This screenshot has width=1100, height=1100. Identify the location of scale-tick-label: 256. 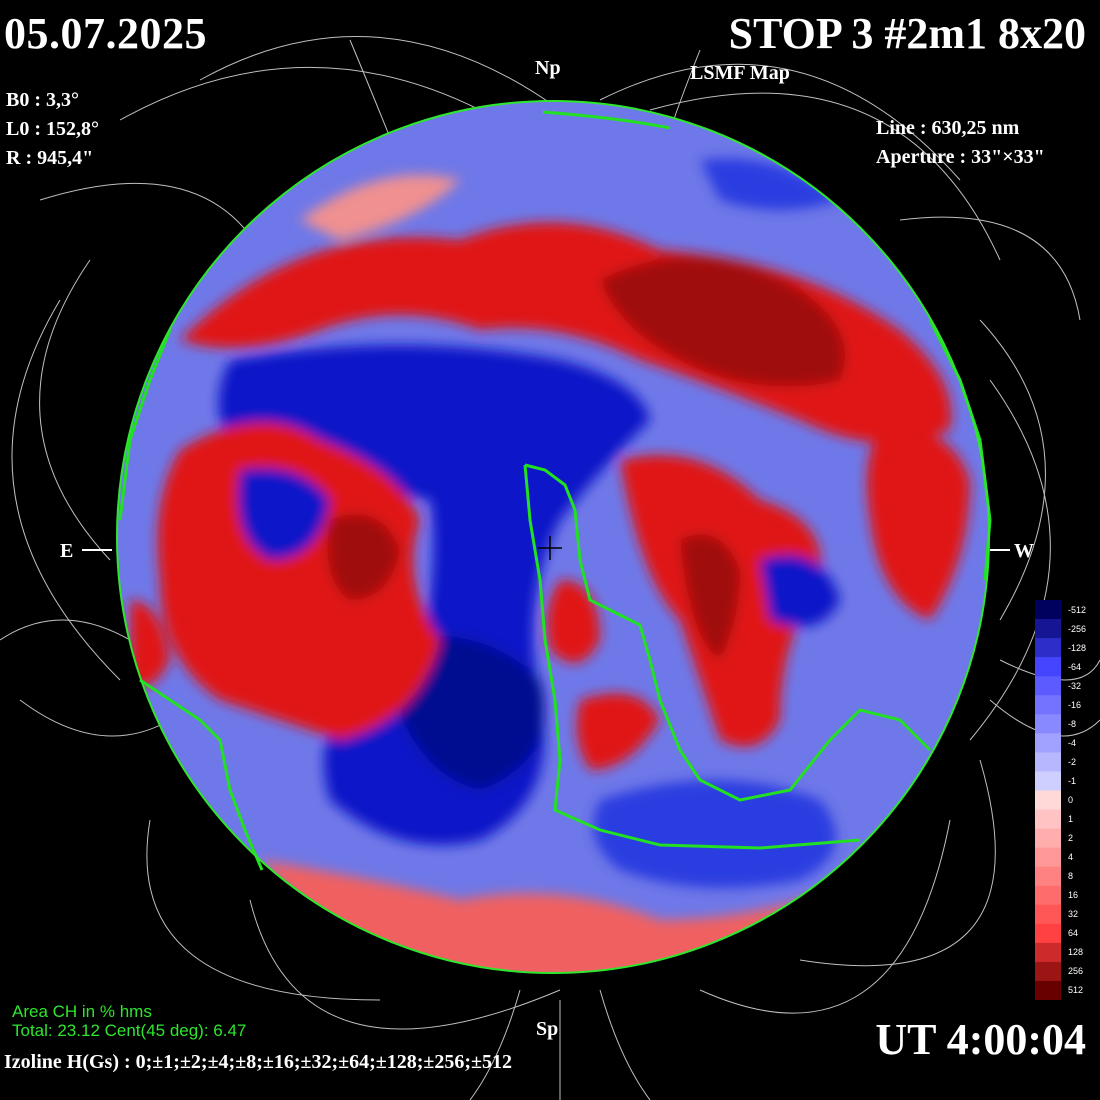
(1076, 971).